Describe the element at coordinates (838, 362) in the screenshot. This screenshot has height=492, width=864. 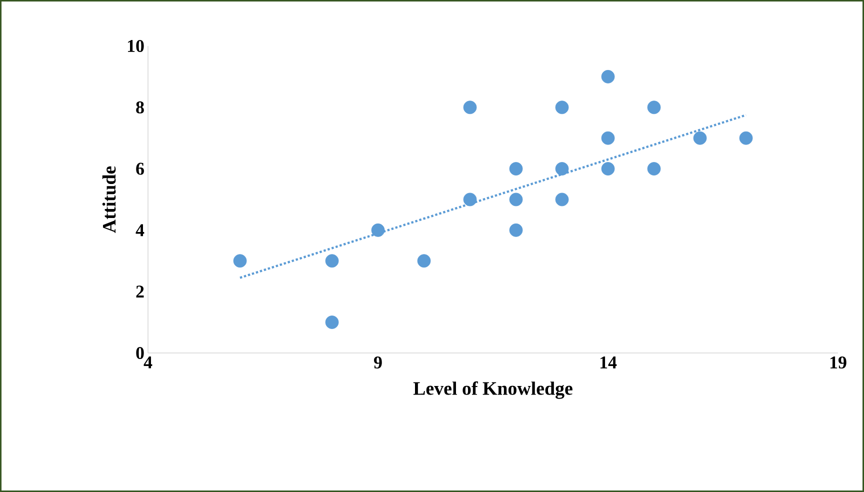
I see `x-tick-label: 19` at that location.